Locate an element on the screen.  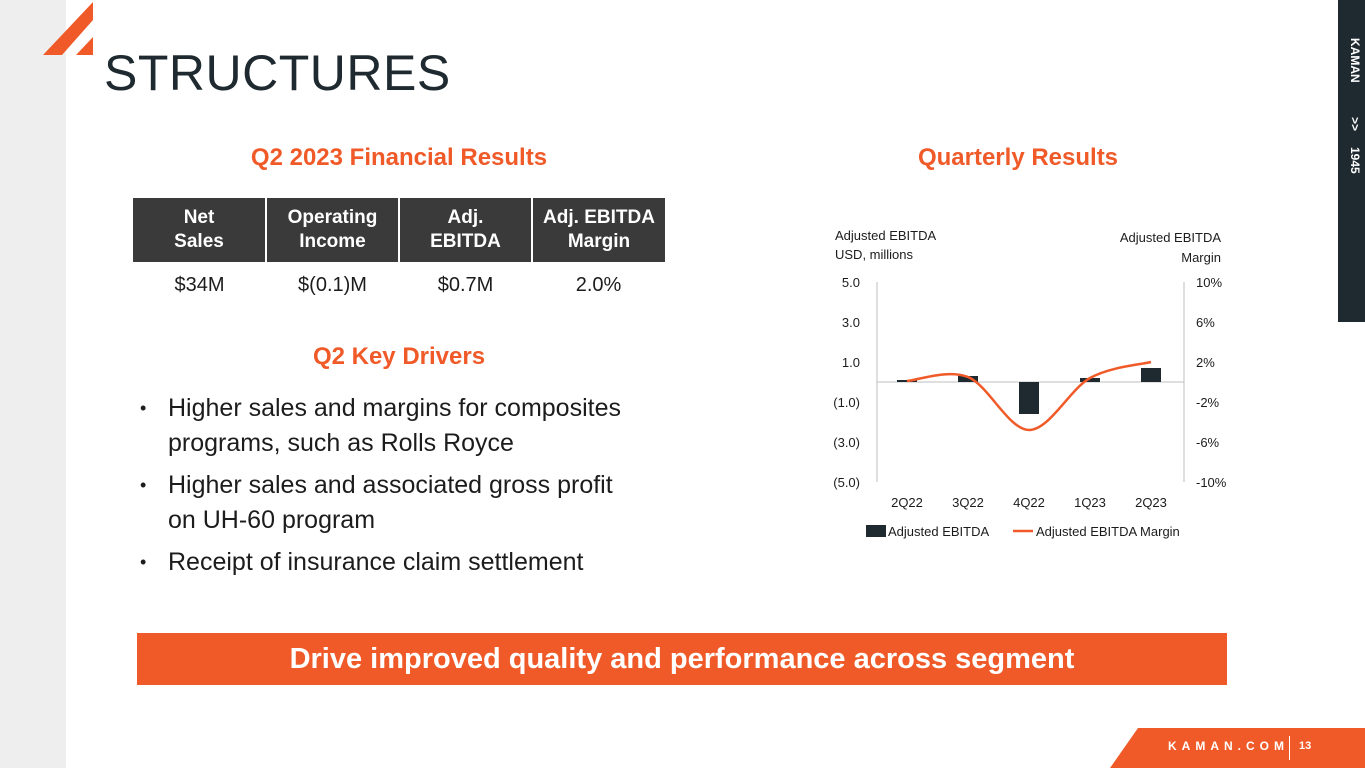
key-drivers-title: Q2 Key Drivers is located at coordinates (399, 356).